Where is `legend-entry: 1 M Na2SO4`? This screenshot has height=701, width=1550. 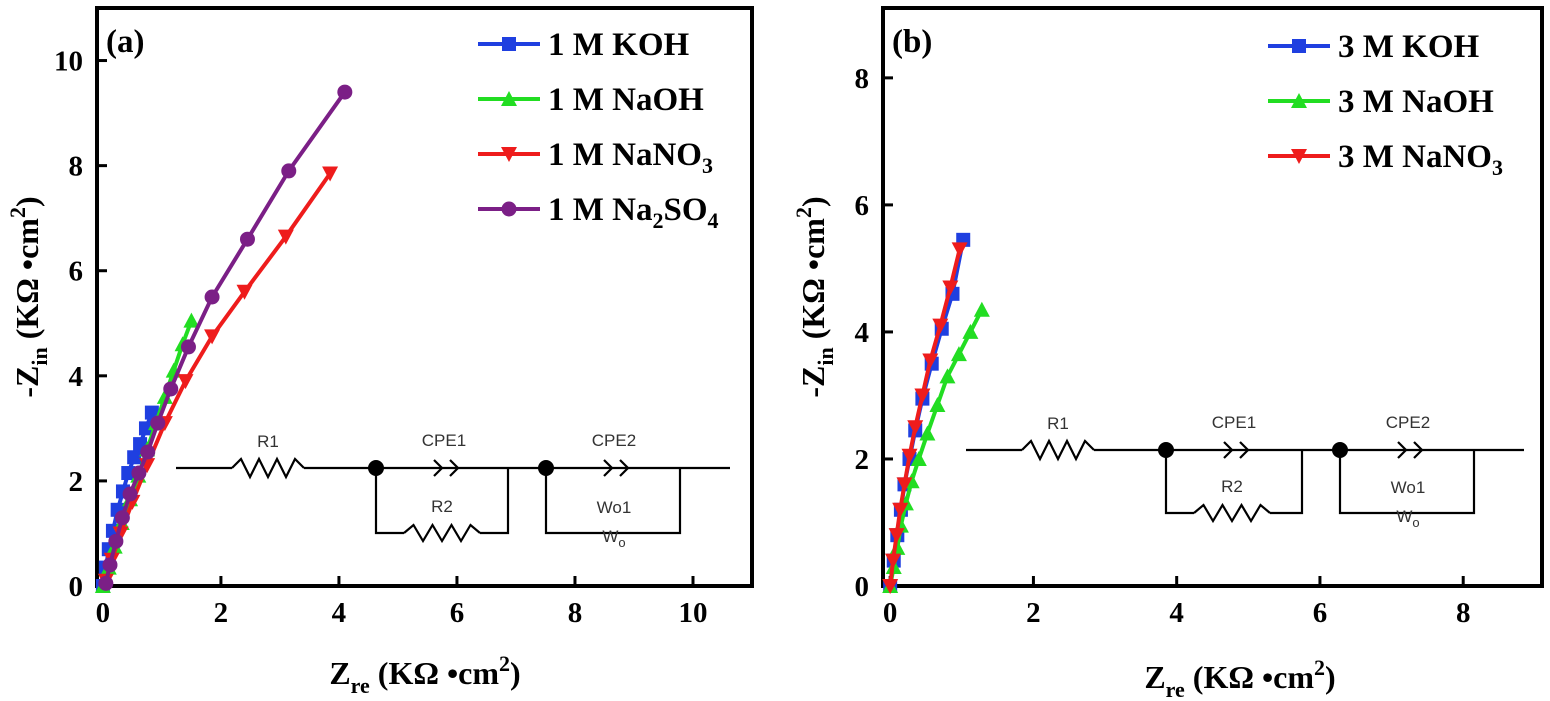 legend-entry: 1 M Na2SO4 is located at coordinates (633, 212).